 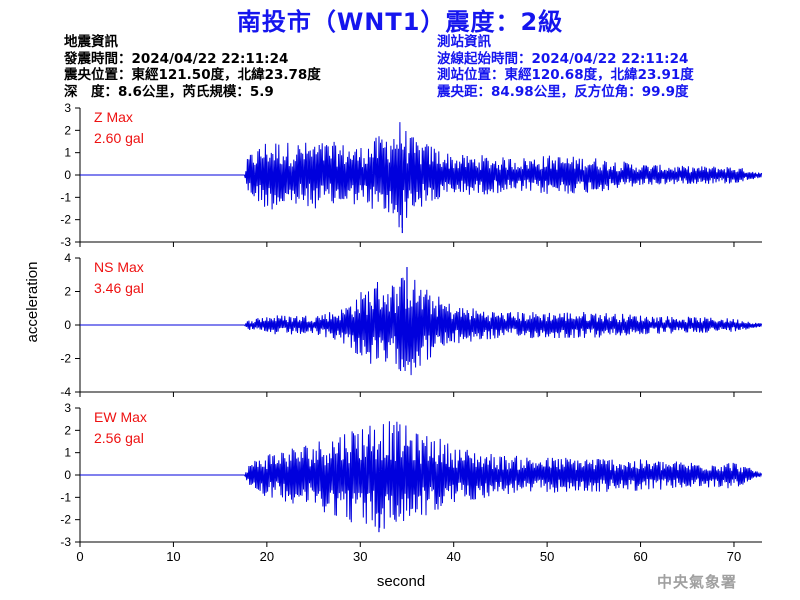 I want to click on ns-max-value: 3.46 gal, so click(x=119, y=288).